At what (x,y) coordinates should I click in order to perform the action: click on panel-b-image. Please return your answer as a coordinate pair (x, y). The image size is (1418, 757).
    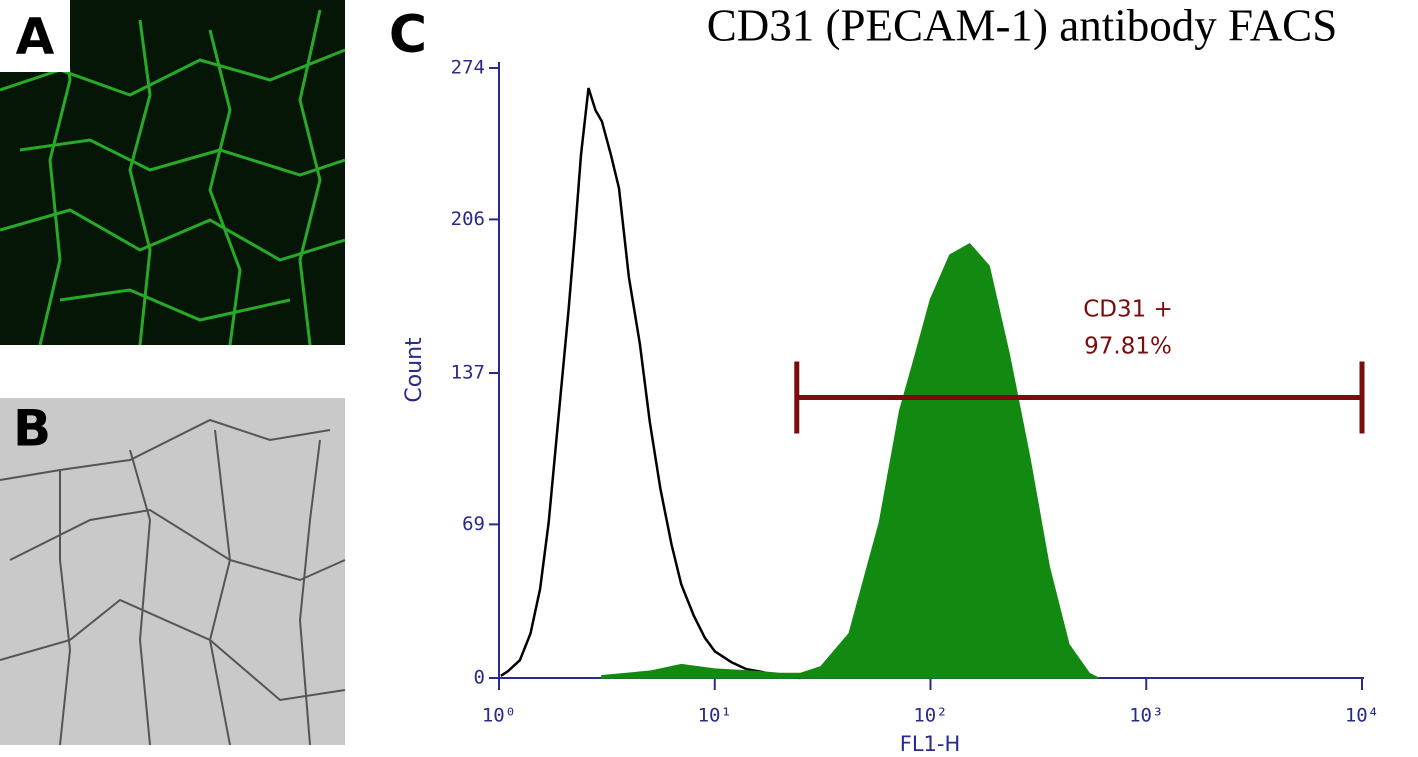
    Looking at the image, I should click on (173, 572).